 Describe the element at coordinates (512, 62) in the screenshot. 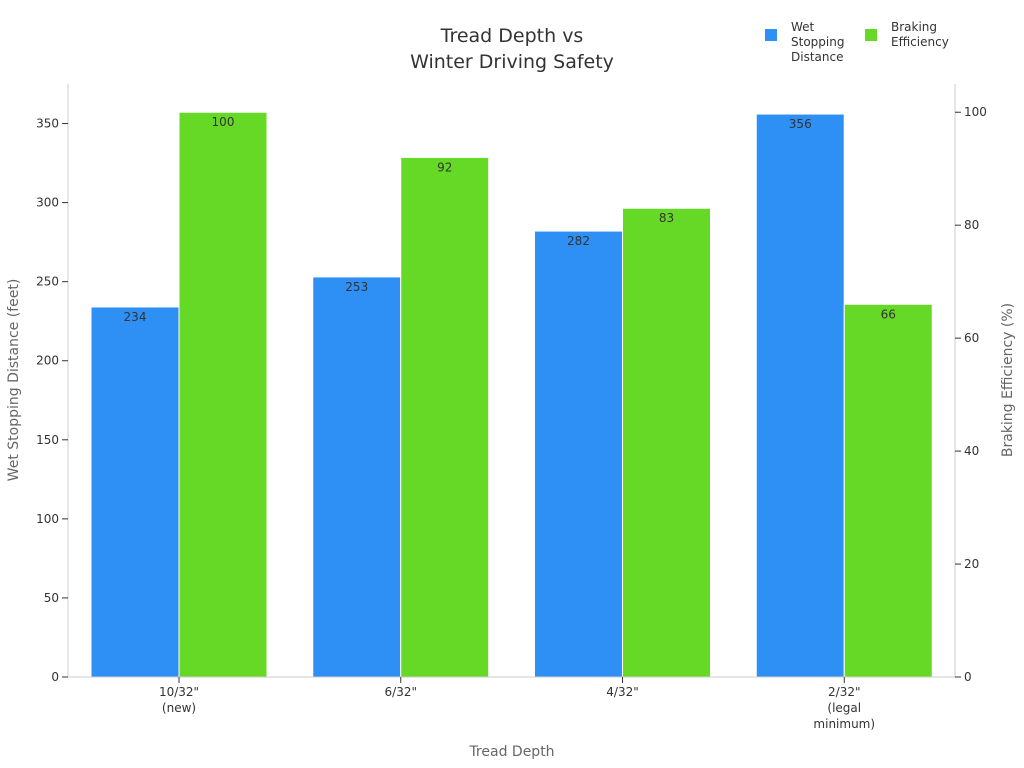

I see `chart-title-line-2: Winter Driving Safety` at that location.